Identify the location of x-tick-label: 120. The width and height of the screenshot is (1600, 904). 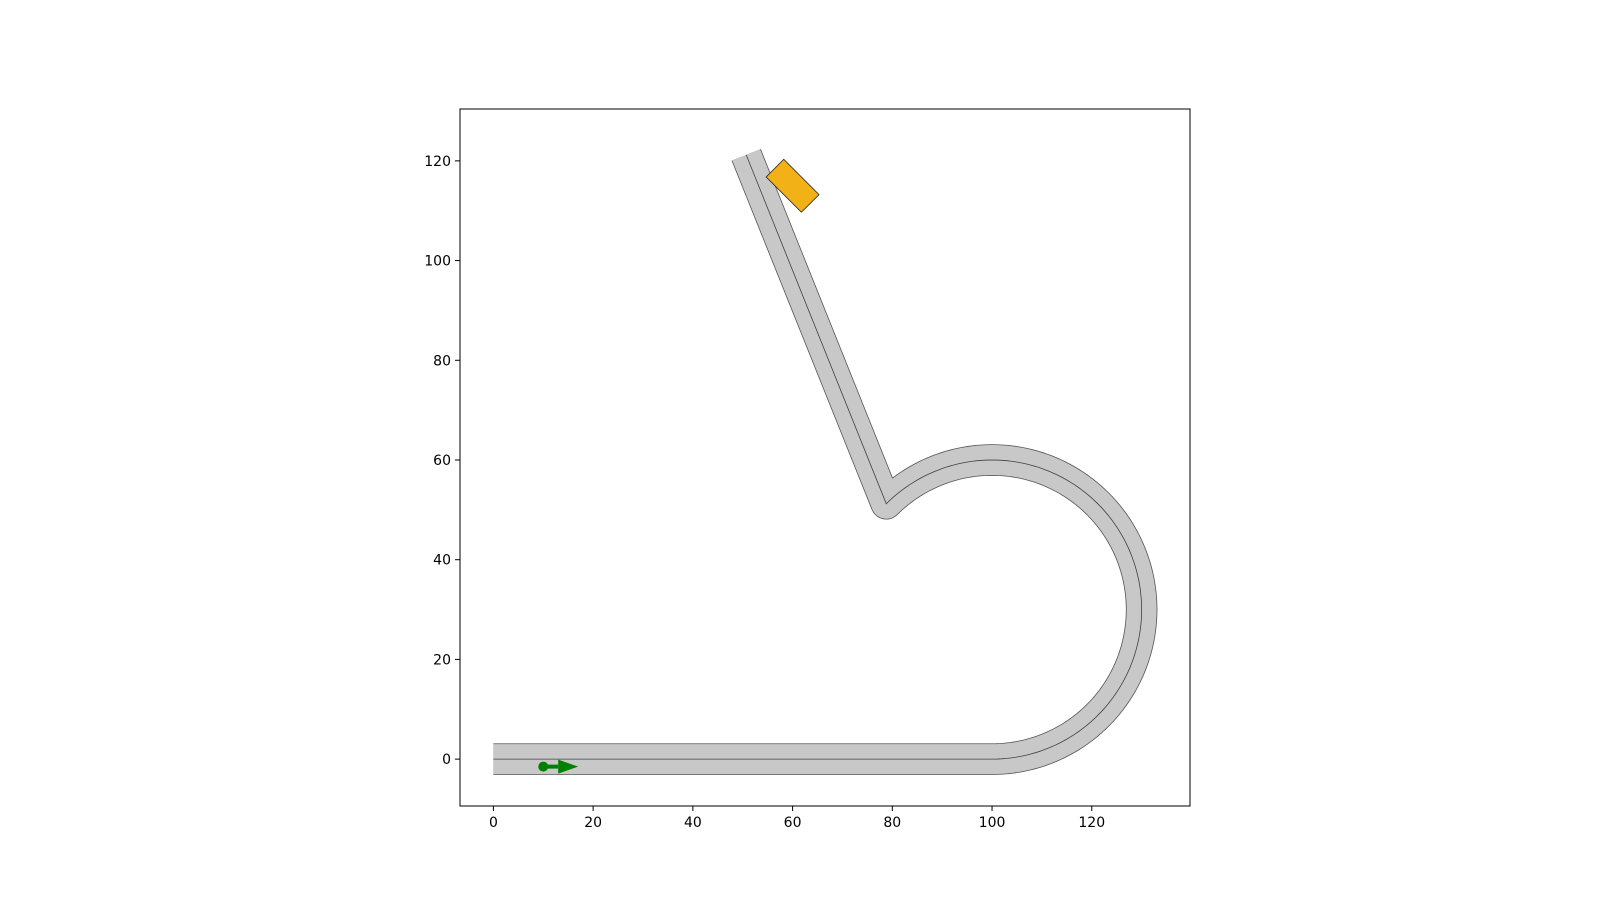
(1091, 823).